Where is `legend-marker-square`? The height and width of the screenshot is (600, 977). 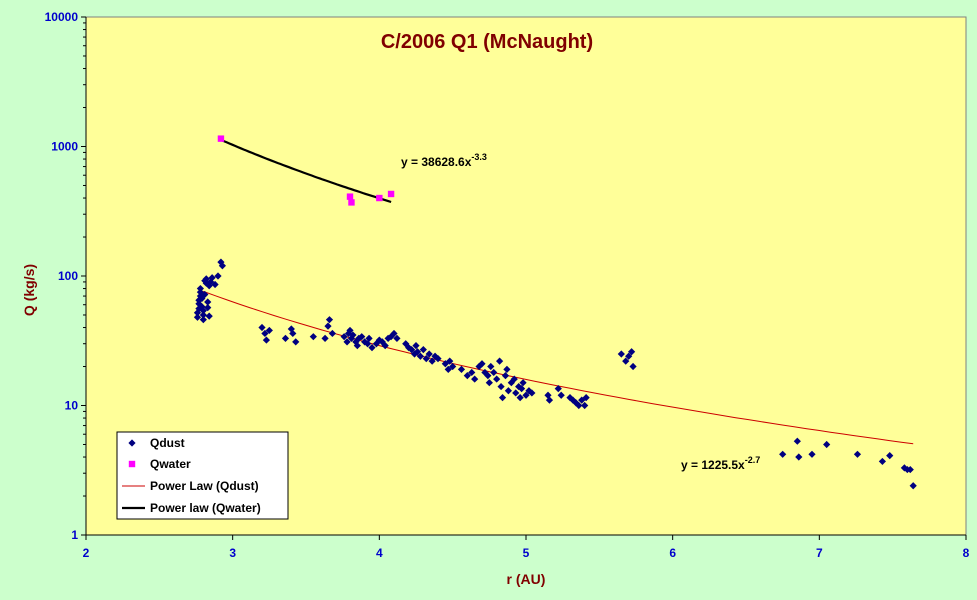 legend-marker-square is located at coordinates (132, 464).